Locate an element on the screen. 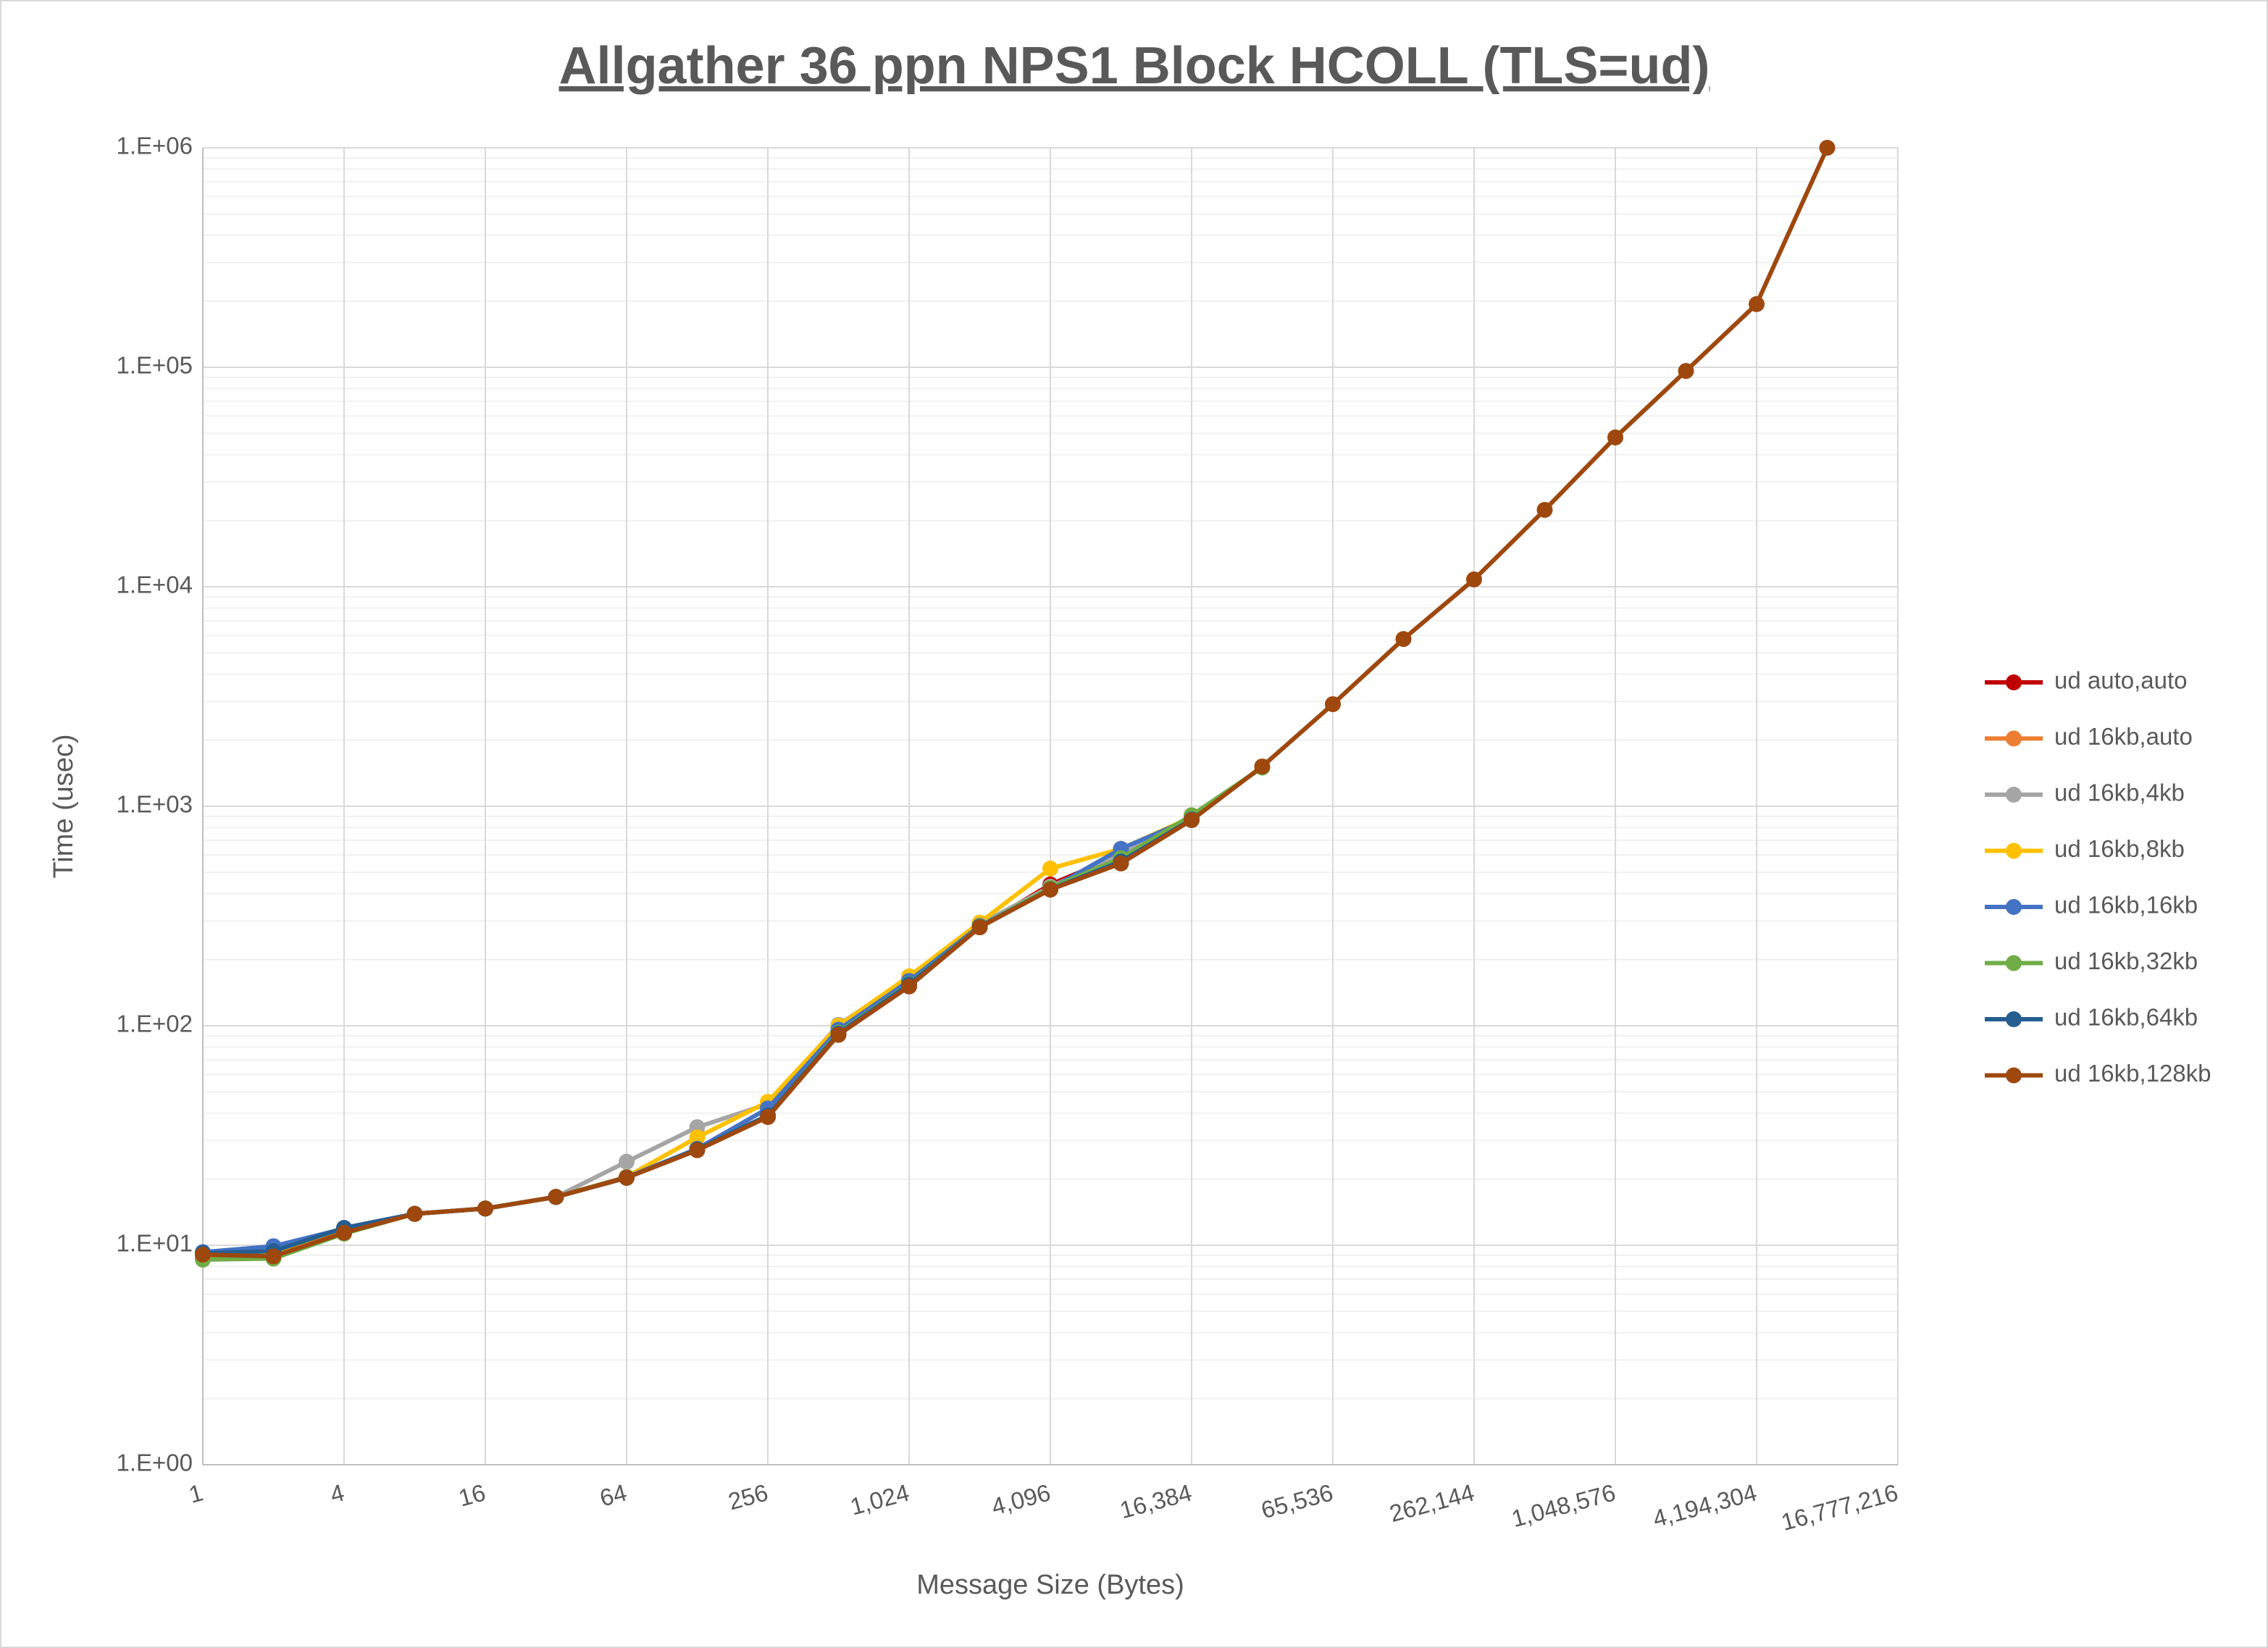 The image size is (2268, 1648). legend-label: ud 16kb,32kb is located at coordinates (2126, 961).